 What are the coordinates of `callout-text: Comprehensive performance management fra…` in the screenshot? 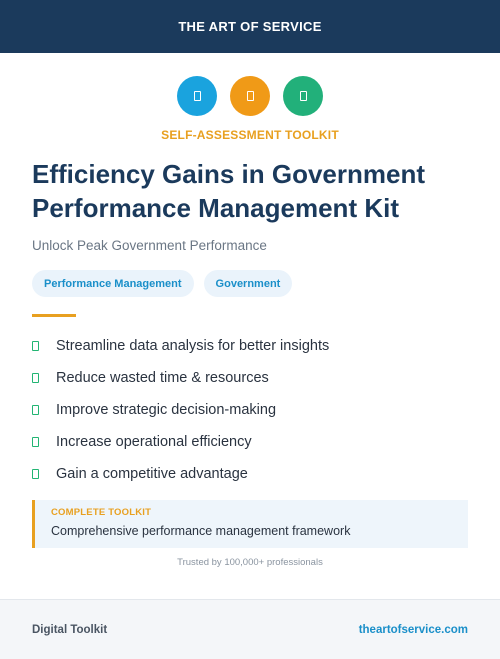 It's located at (201, 531).